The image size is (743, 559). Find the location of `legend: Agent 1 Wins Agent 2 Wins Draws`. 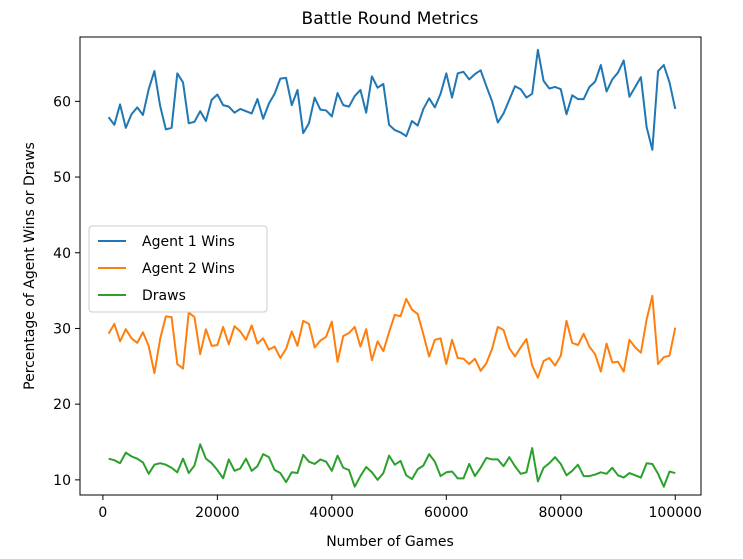

legend: Agent 1 Wins Agent 2 Wins Draws is located at coordinates (178, 269).